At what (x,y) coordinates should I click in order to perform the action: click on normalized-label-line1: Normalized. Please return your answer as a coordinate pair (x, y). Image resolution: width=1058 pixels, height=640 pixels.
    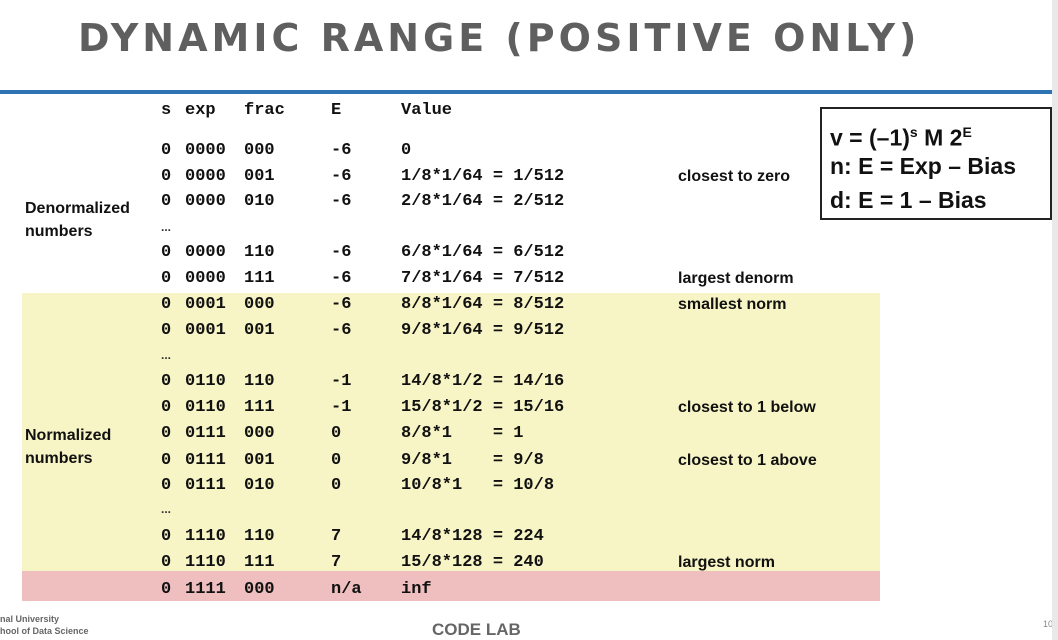
    Looking at the image, I should click on (68, 435).